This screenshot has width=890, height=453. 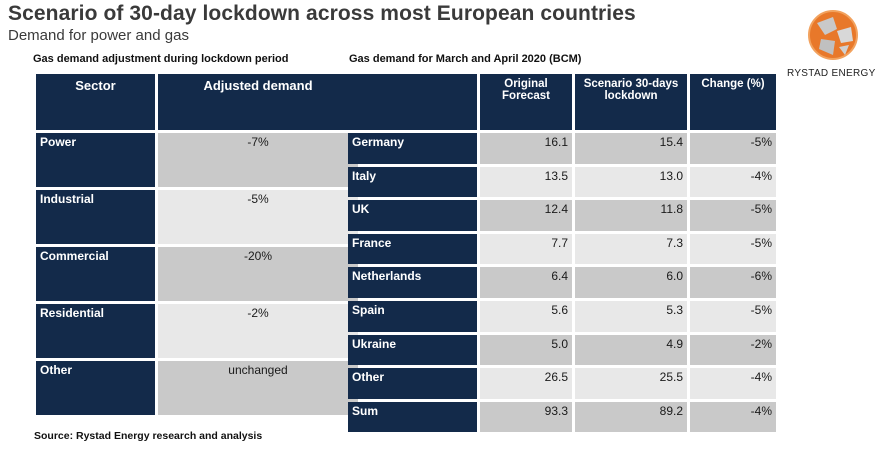 What do you see at coordinates (412, 383) in the screenshot?
I see `country-label: Other` at bounding box center [412, 383].